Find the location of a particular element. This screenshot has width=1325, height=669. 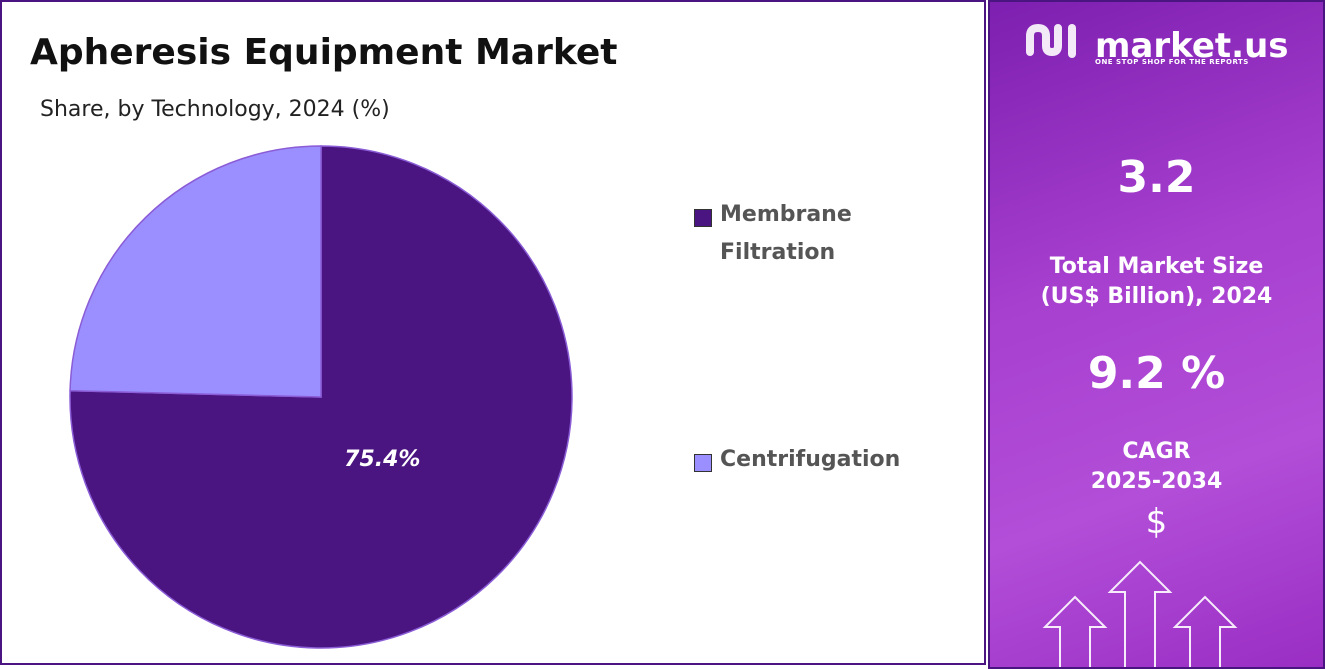

legend-label: Centrifugation is located at coordinates (810, 459).